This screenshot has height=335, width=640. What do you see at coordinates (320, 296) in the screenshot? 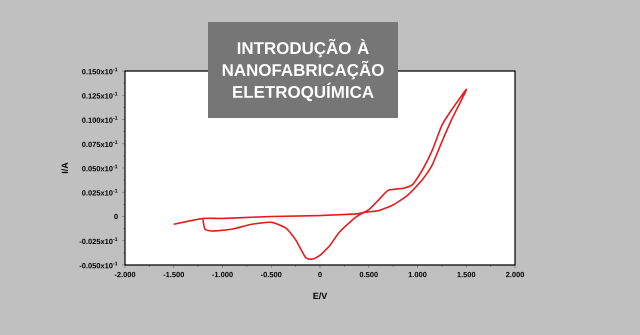
I see `x-axis-title: E/V` at bounding box center [320, 296].